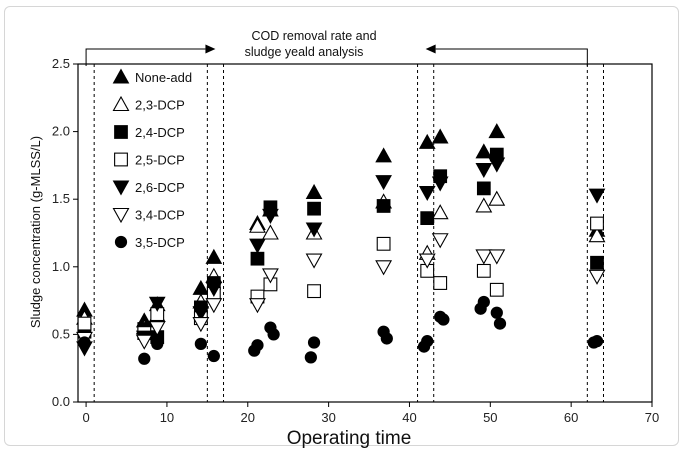 This screenshot has height=450, width=683. I want to click on y-tick-label: 0.0, so click(61, 401).